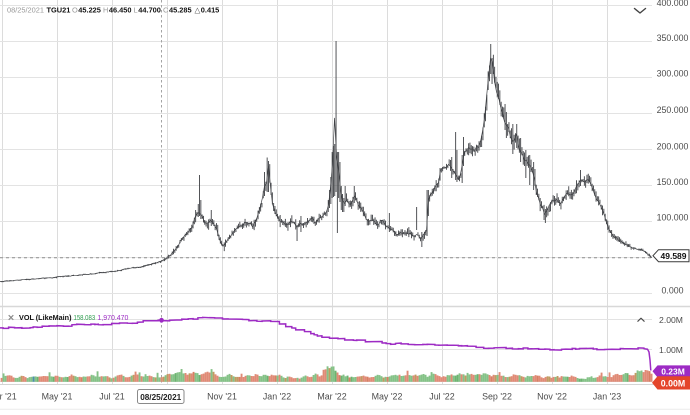  I want to click on svg-text: 300.000, so click(673, 74).